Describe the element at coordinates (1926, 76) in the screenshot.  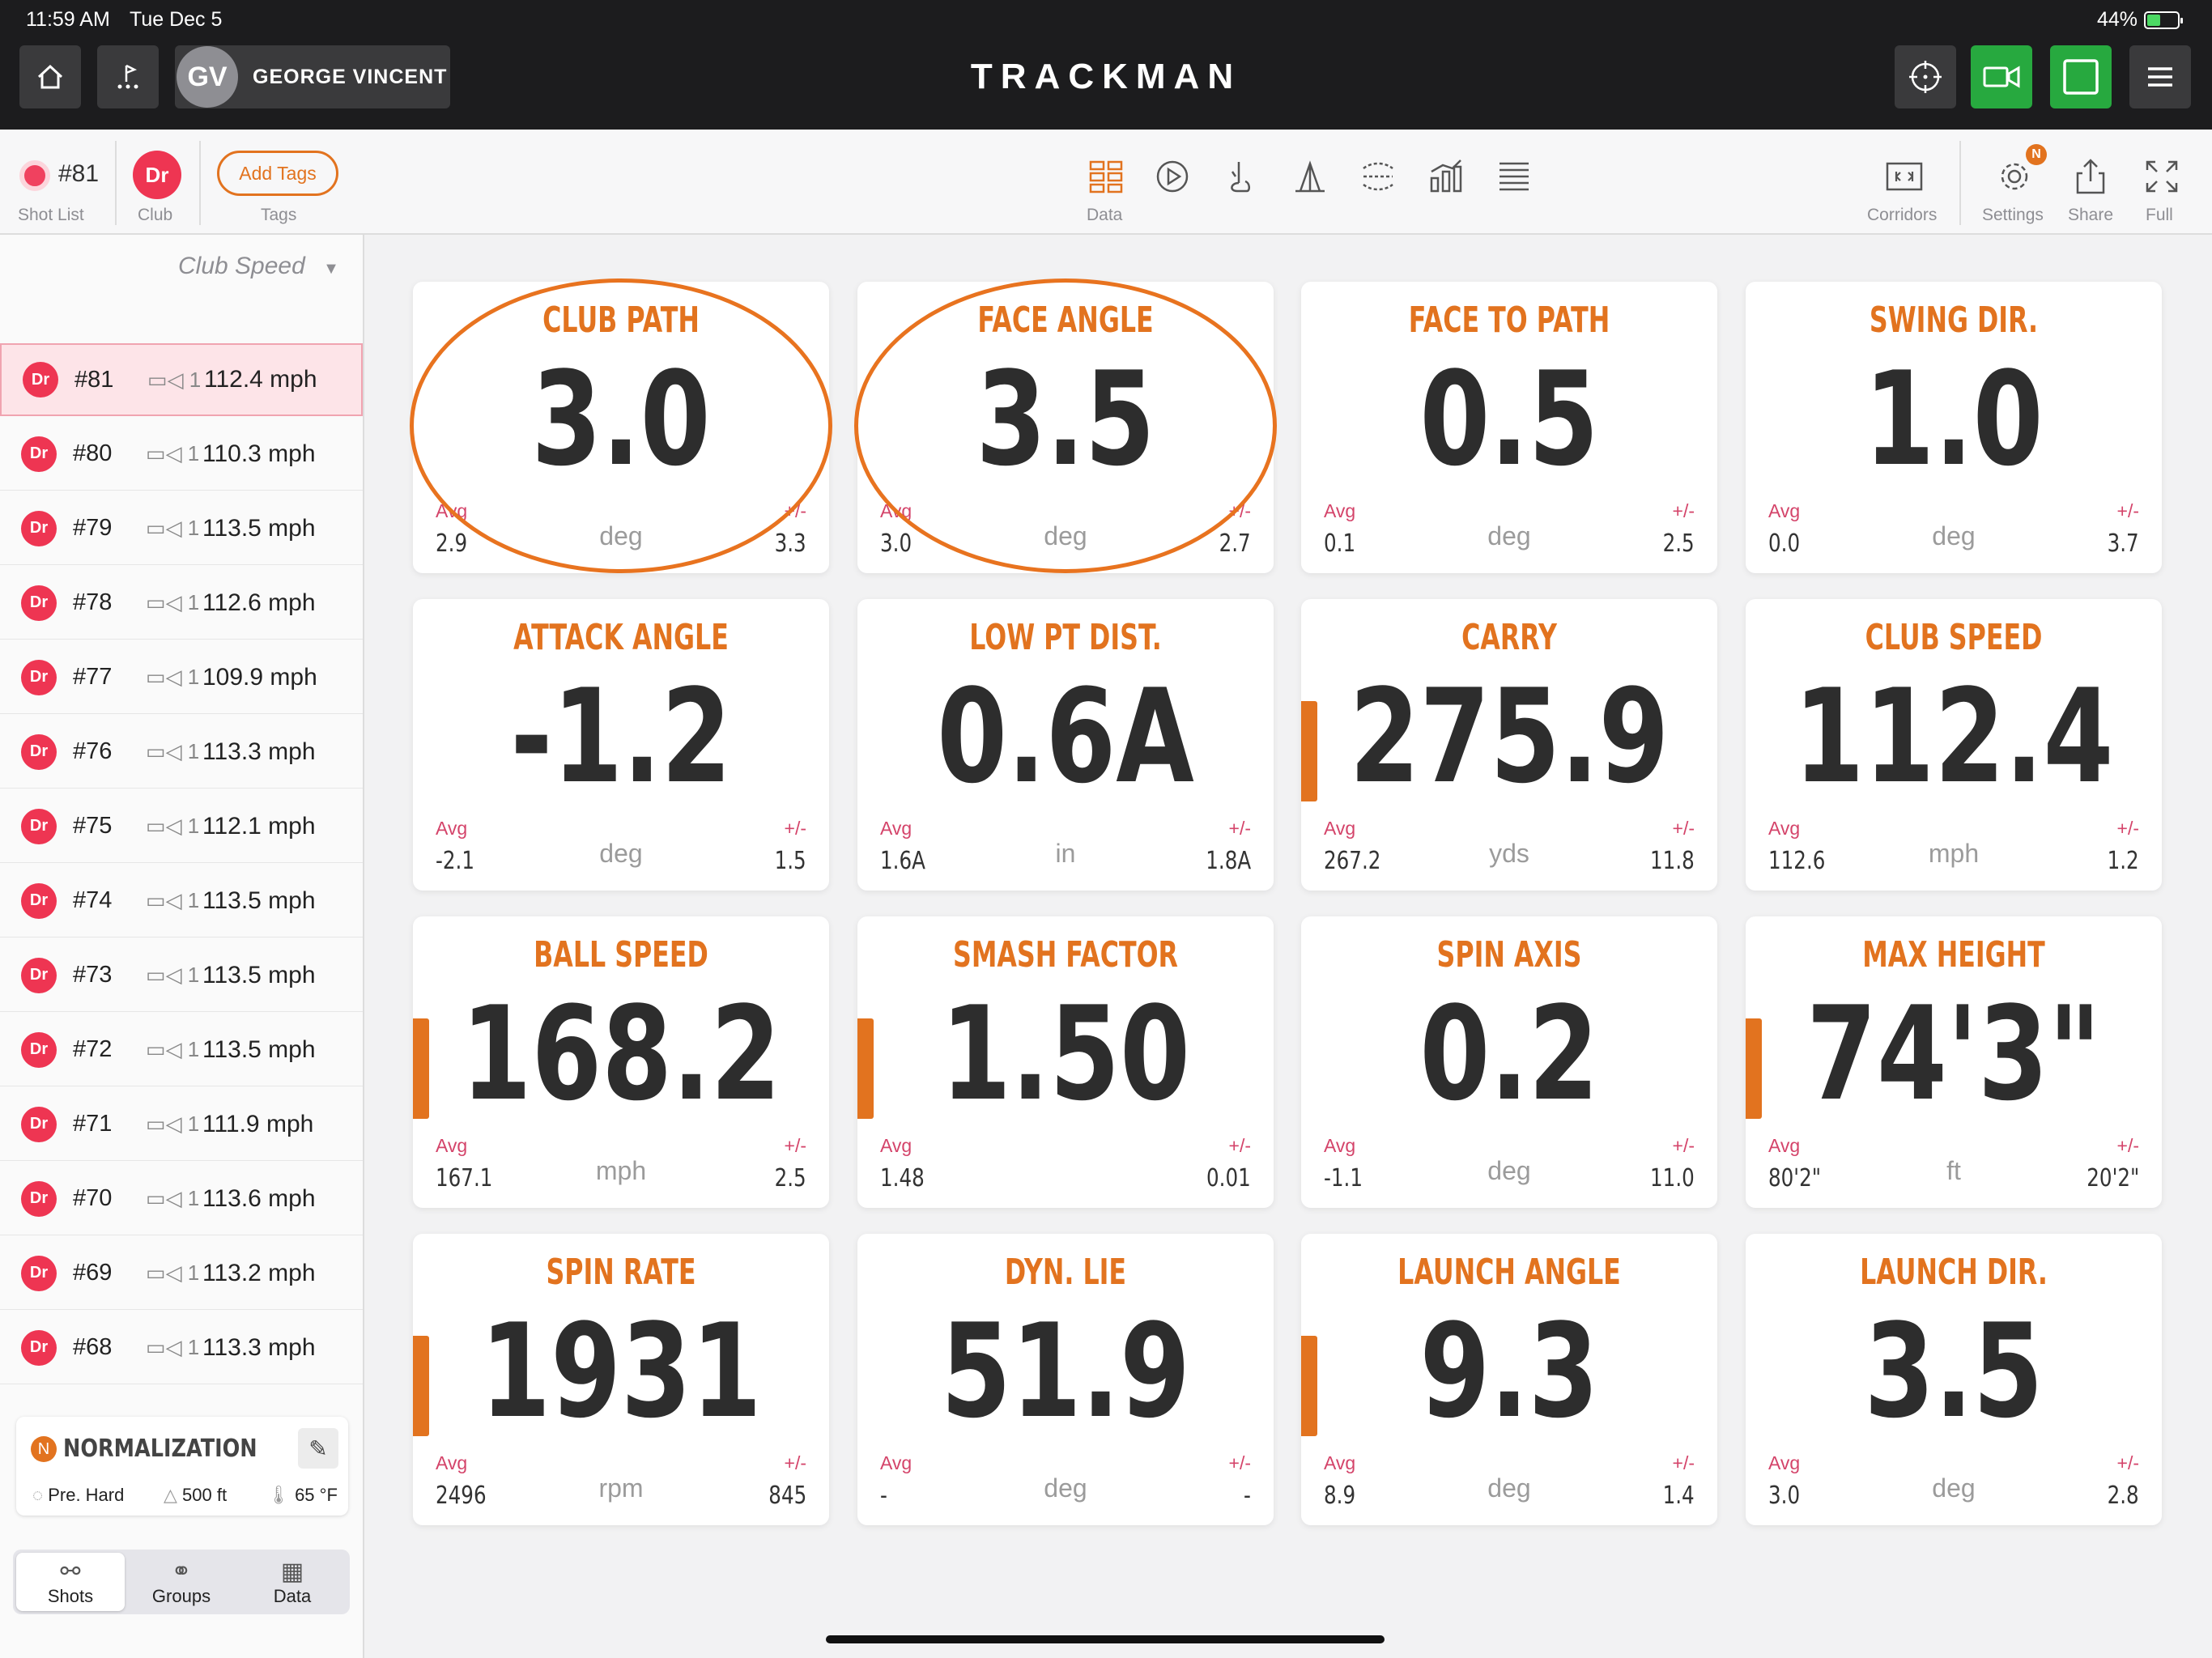
I see `target-button` at that location.